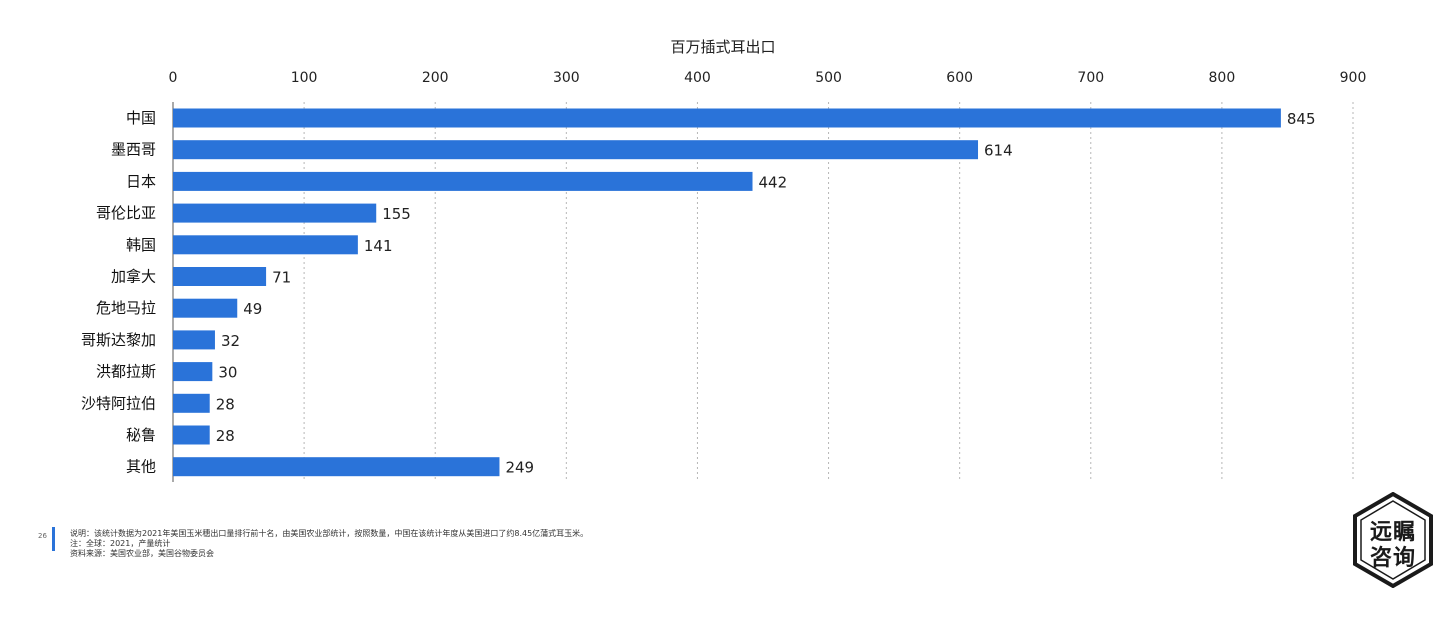 This screenshot has height=626, width=1450. I want to click on x-tick-label: 100, so click(304, 78).